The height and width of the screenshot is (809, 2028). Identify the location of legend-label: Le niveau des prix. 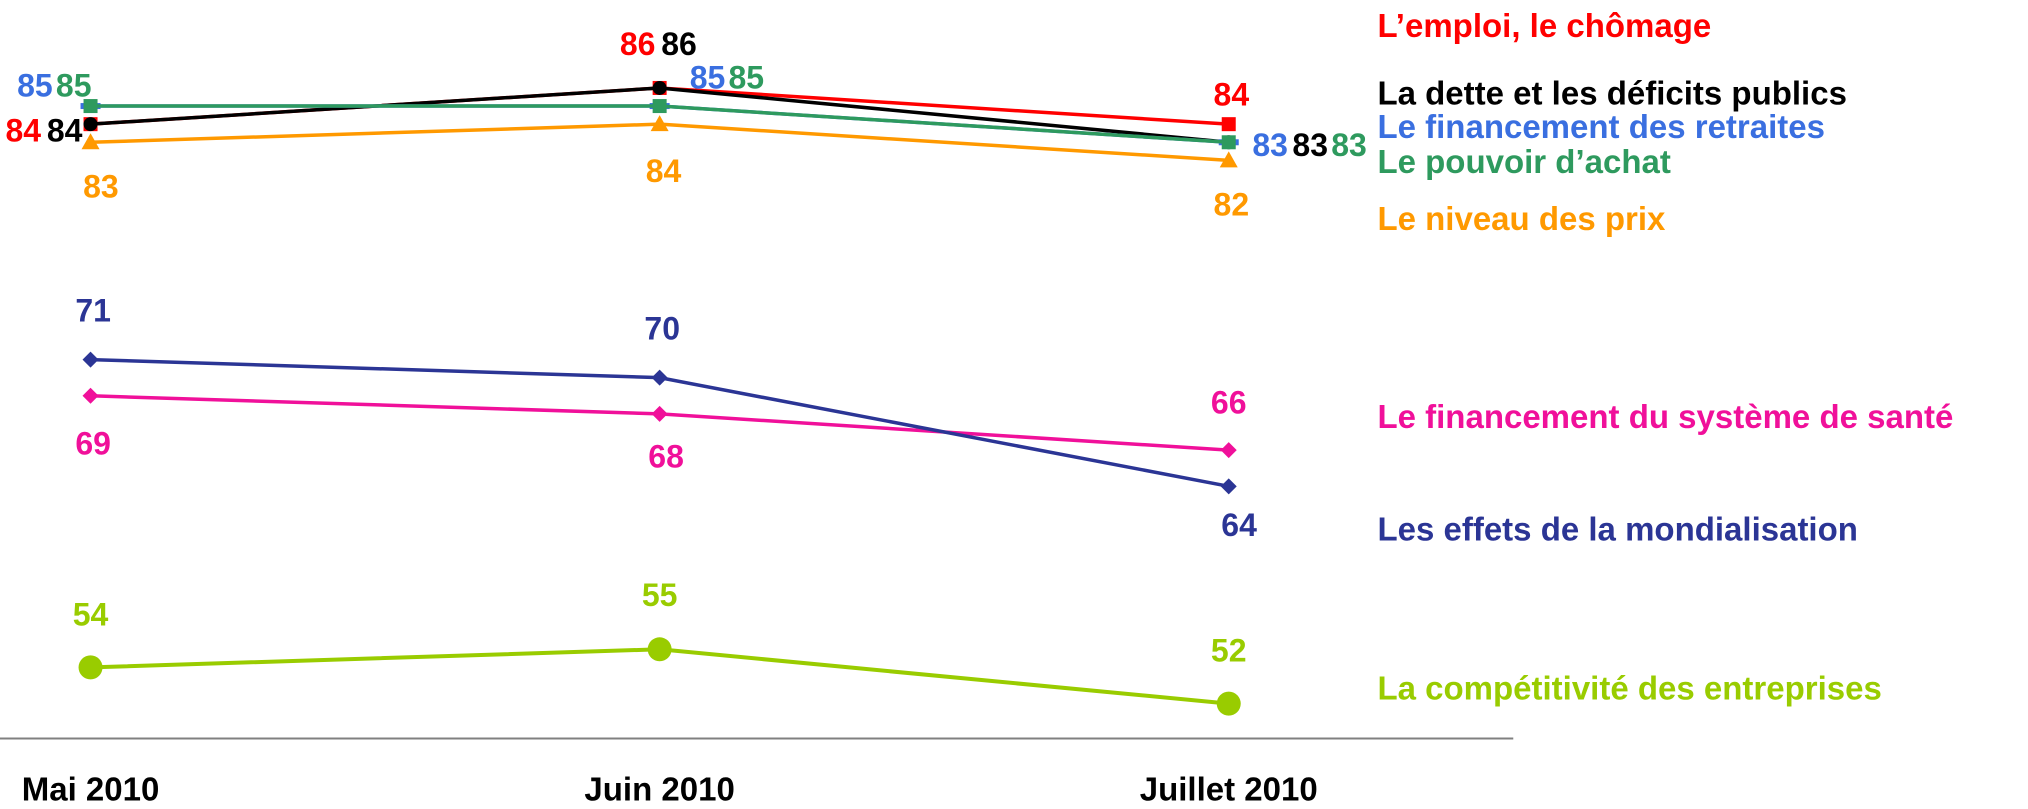
(1521, 218).